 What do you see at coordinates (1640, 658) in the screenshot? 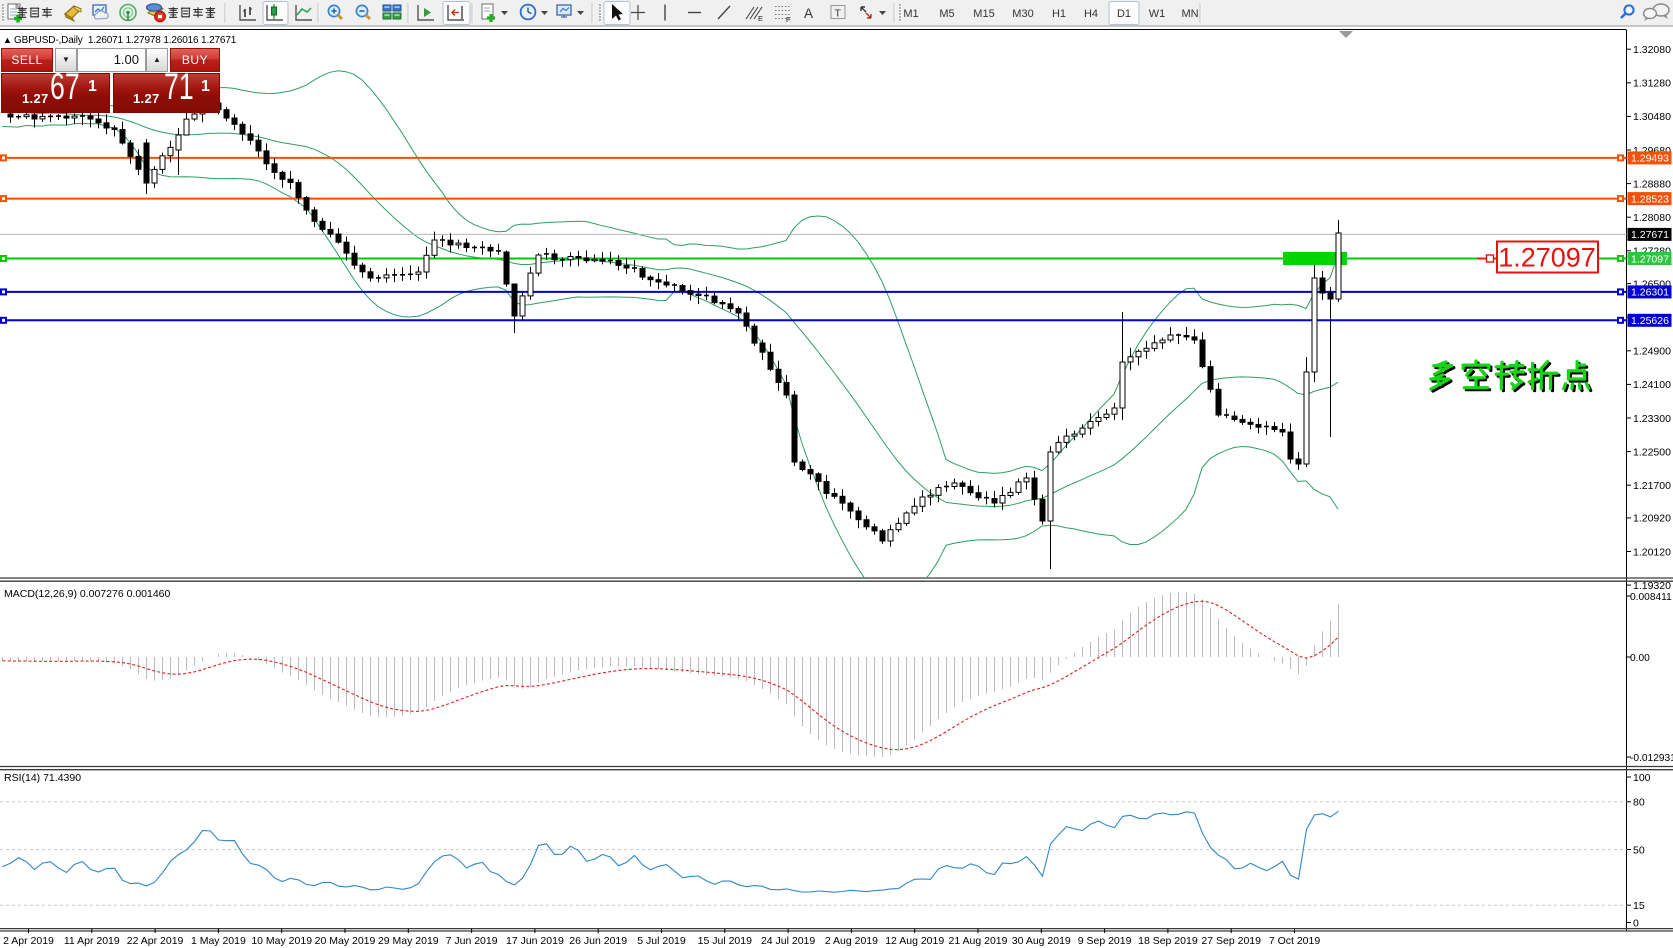
I see `svg-text: 0.00` at bounding box center [1640, 658].